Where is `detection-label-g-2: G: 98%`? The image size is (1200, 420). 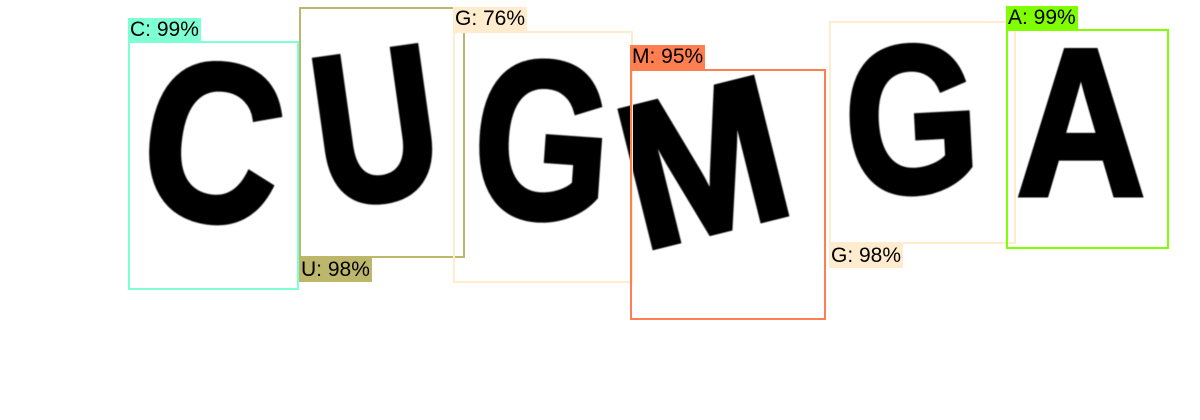 detection-label-g-2: G: 98% is located at coordinates (866, 256).